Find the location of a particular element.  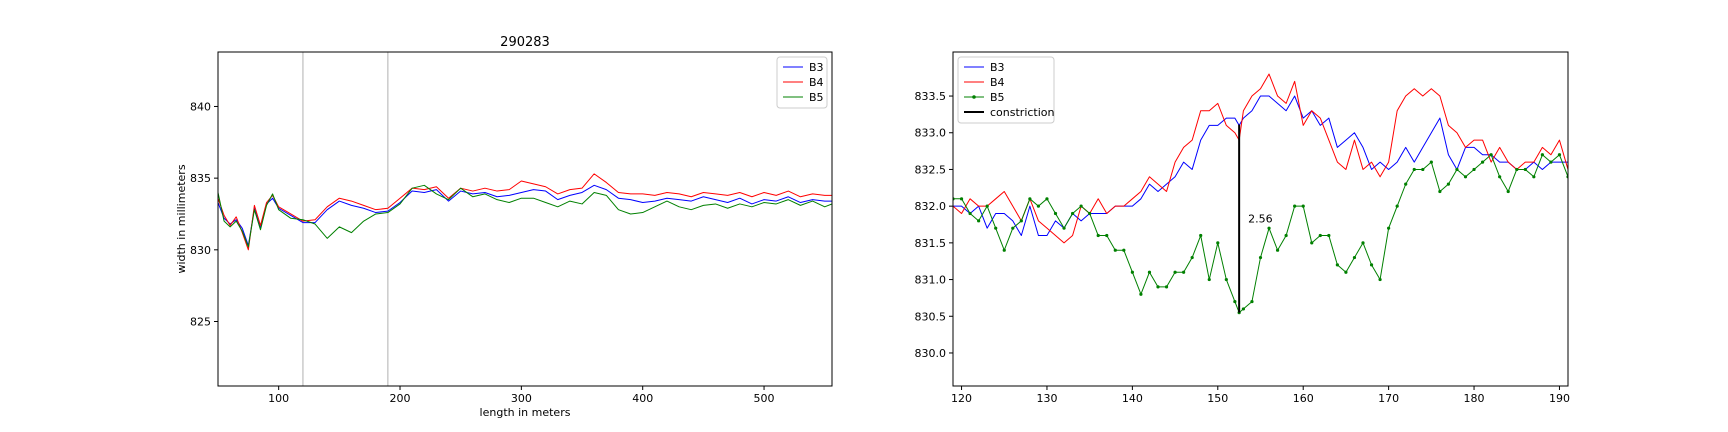

left-y-tick-label: 825 is located at coordinates (200, 321).